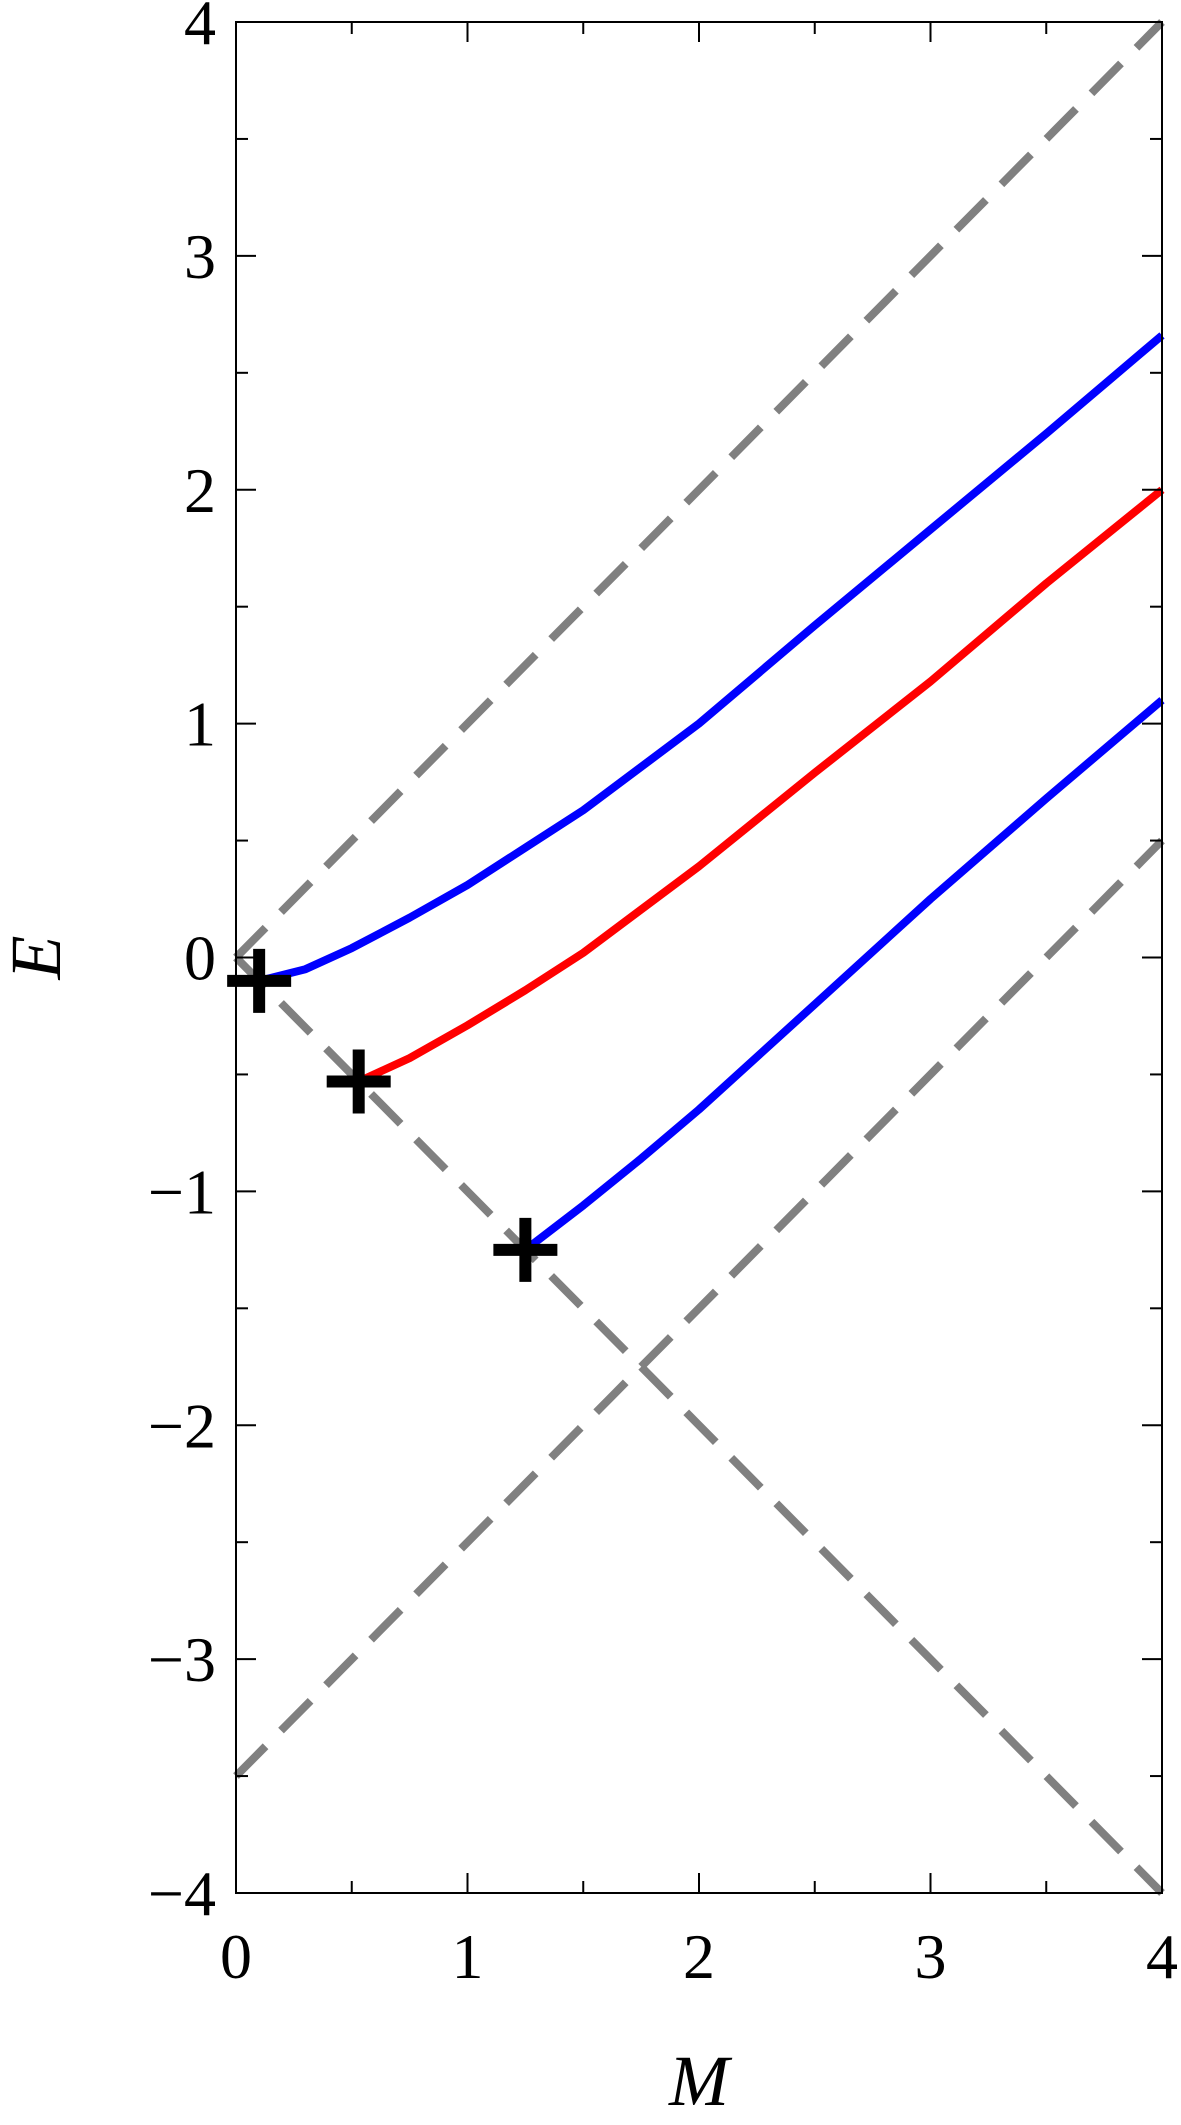 The height and width of the screenshot is (2125, 1181). Describe the element at coordinates (182, 1893) in the screenshot. I see `y-tick-label: −4` at that location.